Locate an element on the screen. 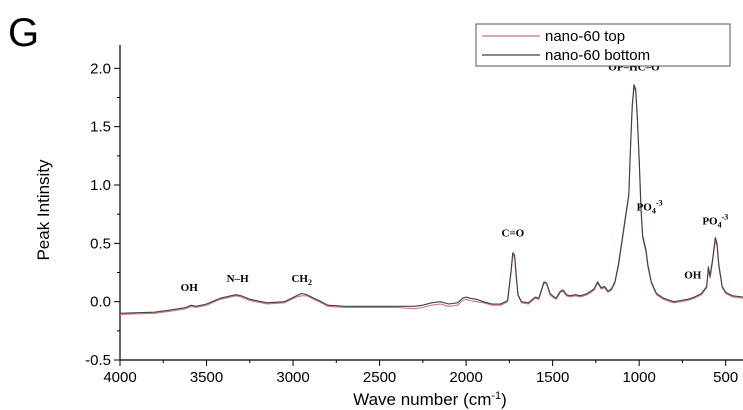  y-tick-label: 0.5 is located at coordinates (100, 243).